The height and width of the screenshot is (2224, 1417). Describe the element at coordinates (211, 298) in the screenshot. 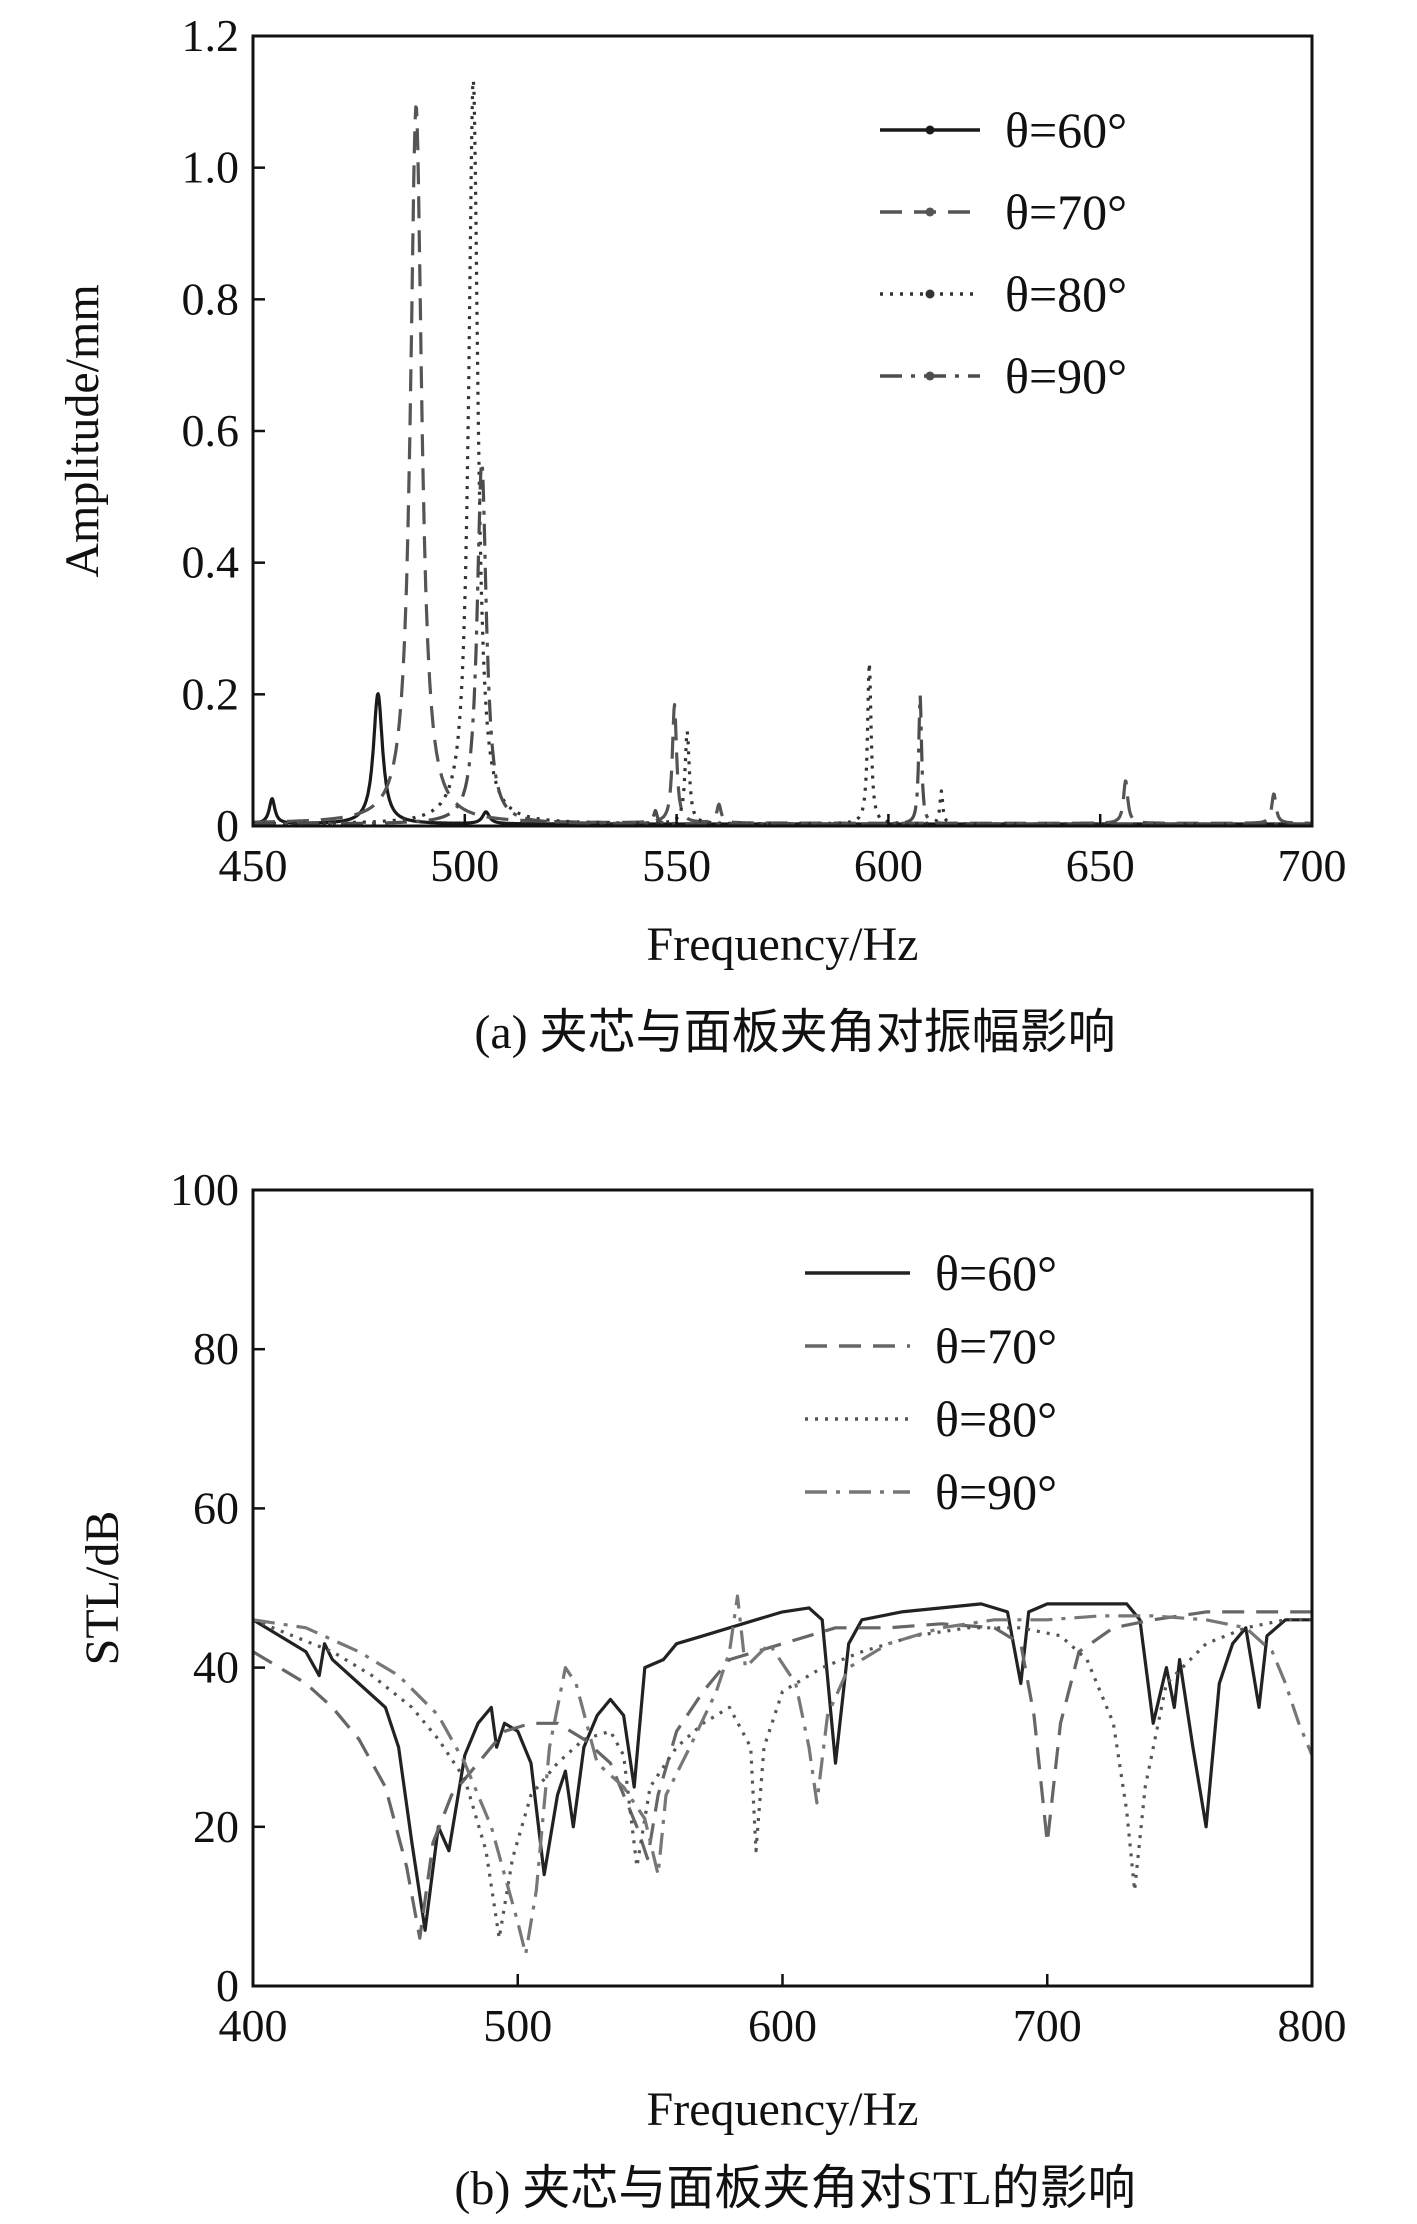

I see `y-tick-label: 0.8` at that location.